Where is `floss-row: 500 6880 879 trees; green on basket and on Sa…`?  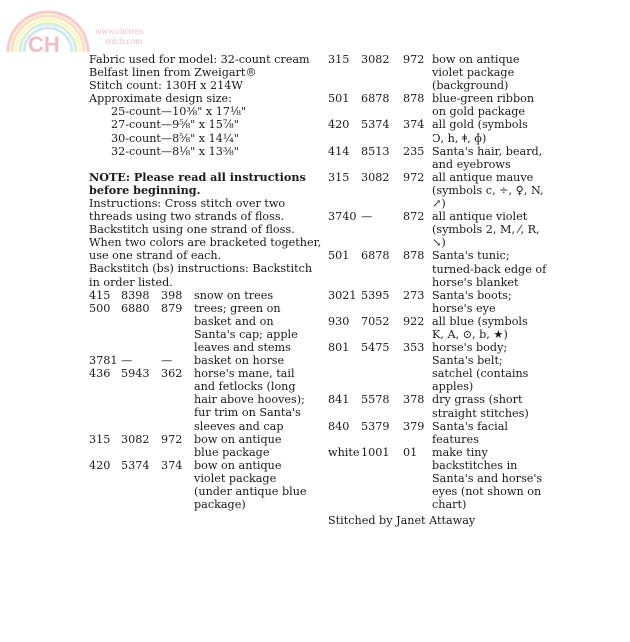
floss-row: 500 6880 879 trees; green on basket and on Sa… is located at coordinates (204, 328).